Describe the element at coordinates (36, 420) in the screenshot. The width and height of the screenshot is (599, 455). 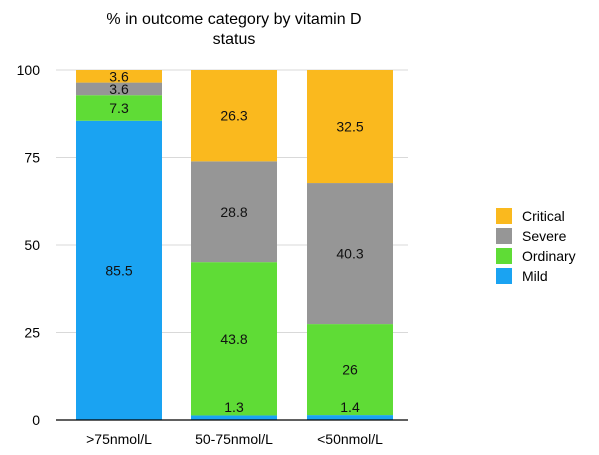
I see `y-tick-label: 0` at that location.